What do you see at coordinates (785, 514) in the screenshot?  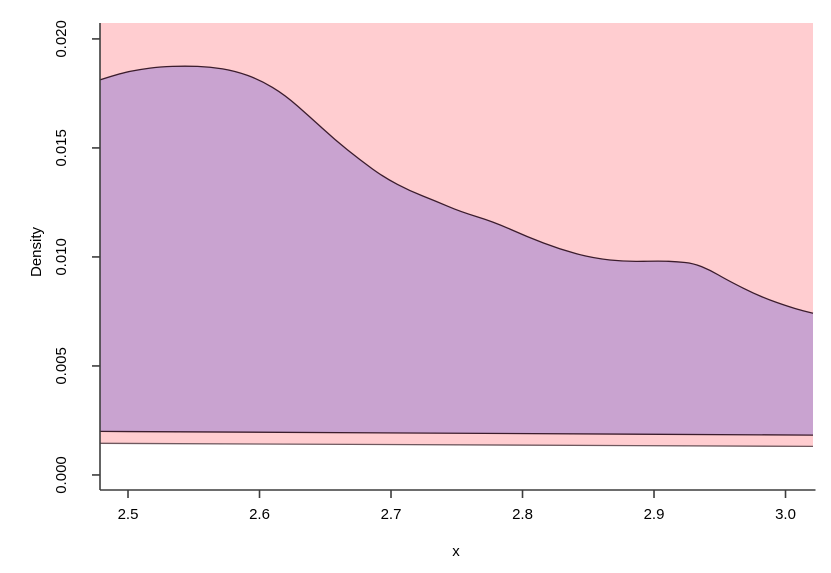 I see `x-tick-label: 3.0` at bounding box center [785, 514].